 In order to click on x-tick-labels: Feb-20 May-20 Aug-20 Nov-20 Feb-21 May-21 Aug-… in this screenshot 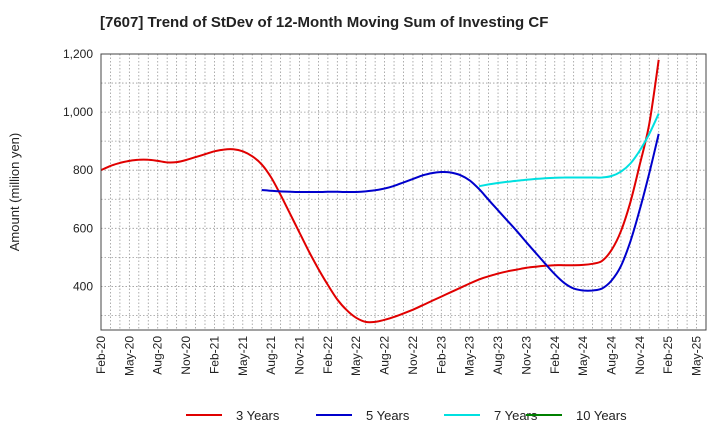, I will do `click(399, 356)`.